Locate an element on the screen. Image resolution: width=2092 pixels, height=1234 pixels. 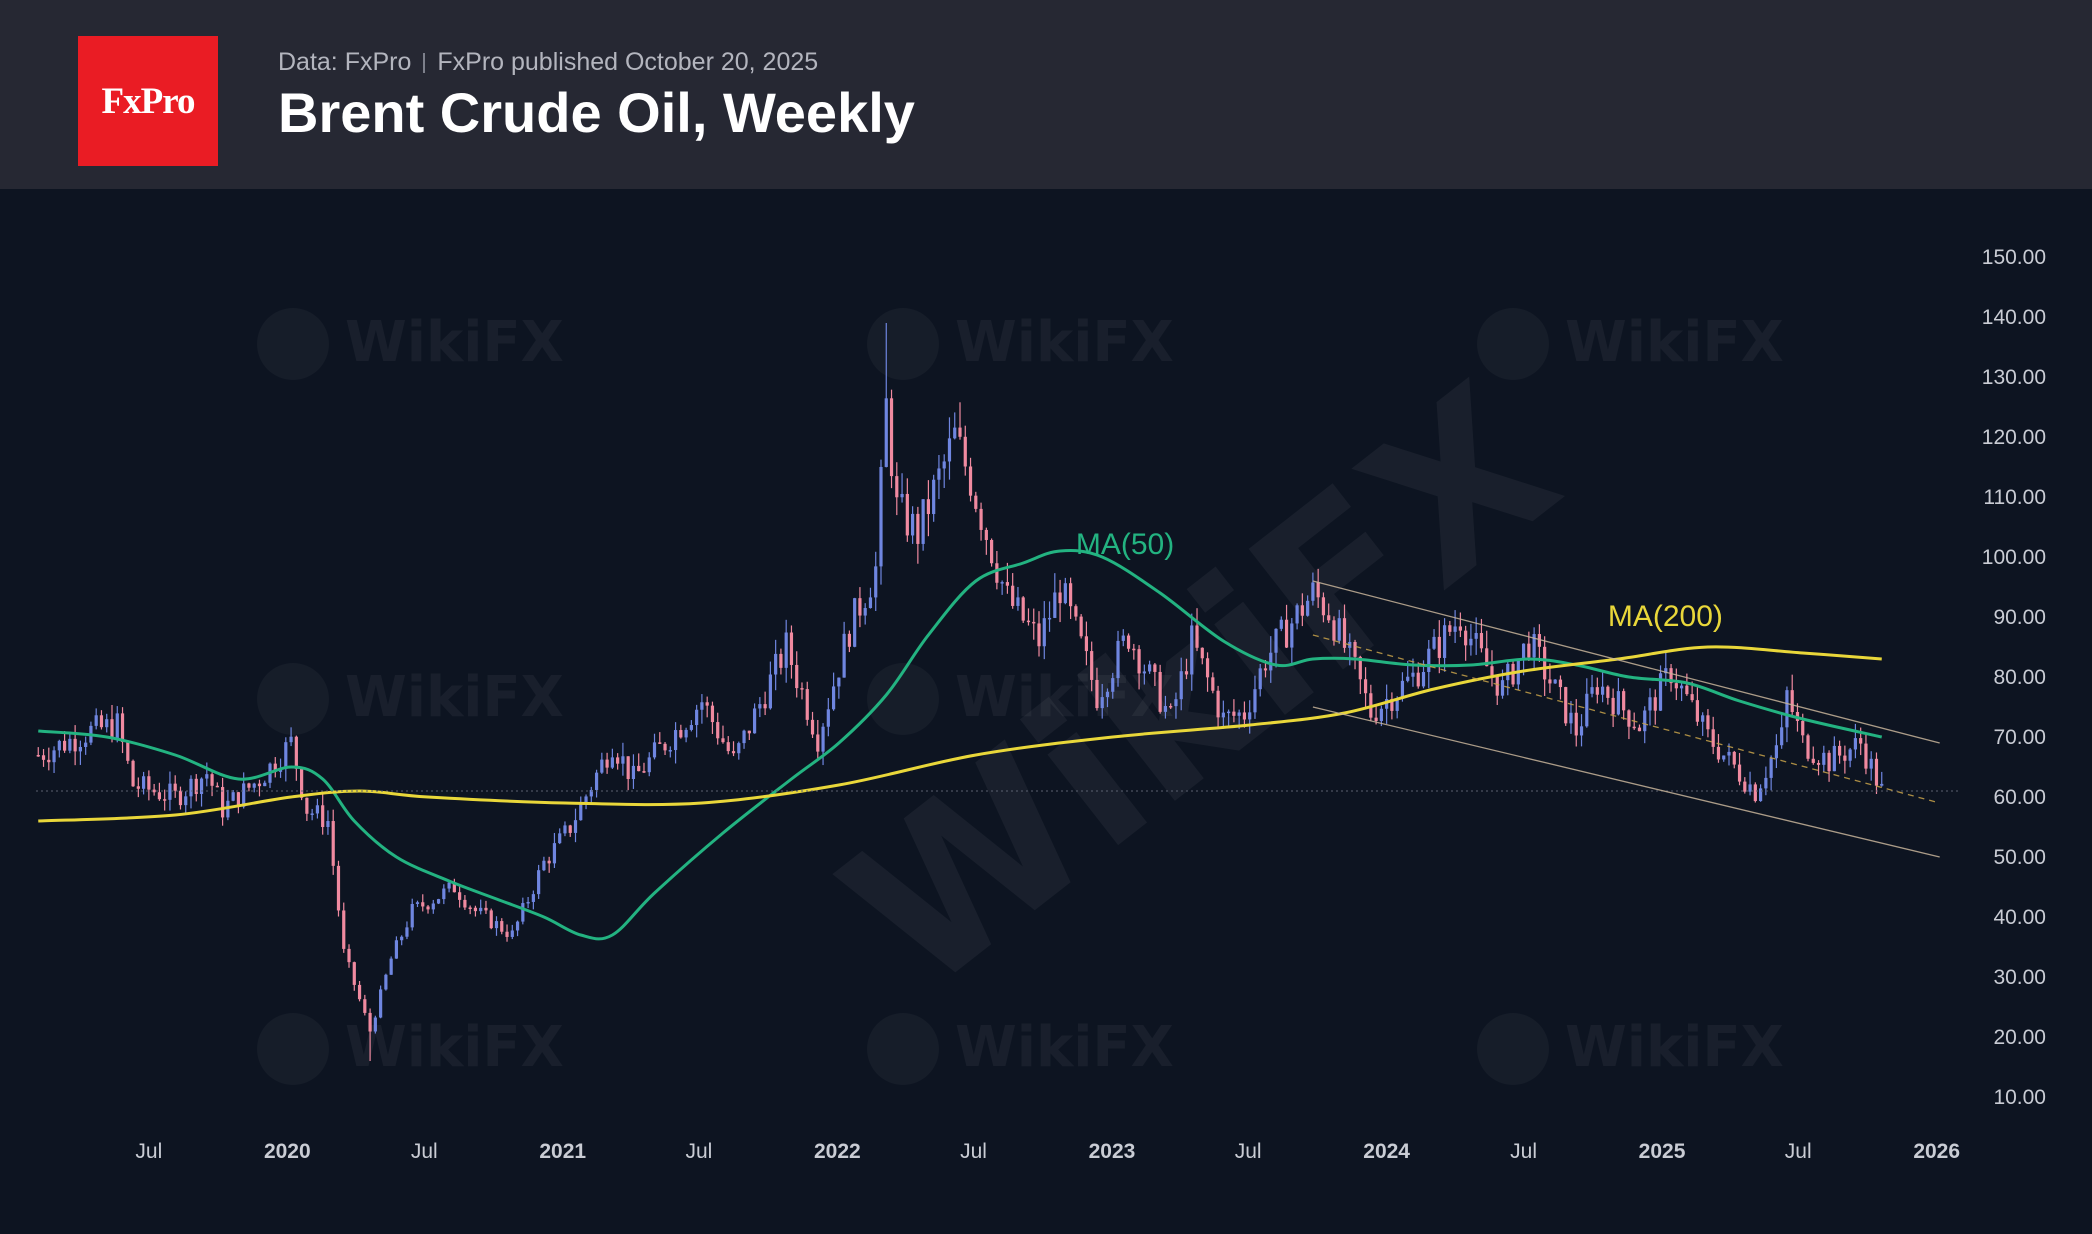
watermark-text: WikiFX is located at coordinates (454, 697).